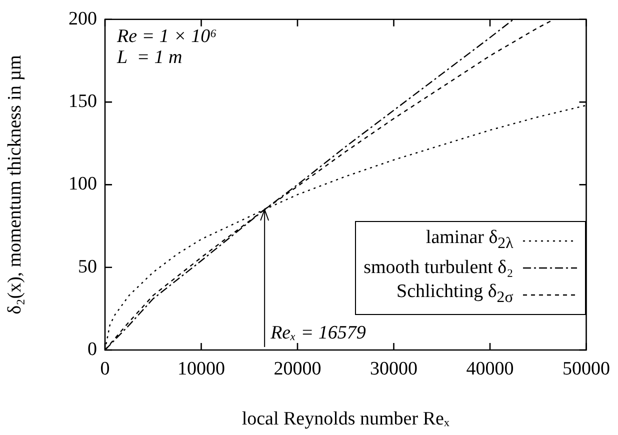 This screenshot has height=435, width=618. I want to click on annotation: Reₓ = 16579, so click(318, 333).